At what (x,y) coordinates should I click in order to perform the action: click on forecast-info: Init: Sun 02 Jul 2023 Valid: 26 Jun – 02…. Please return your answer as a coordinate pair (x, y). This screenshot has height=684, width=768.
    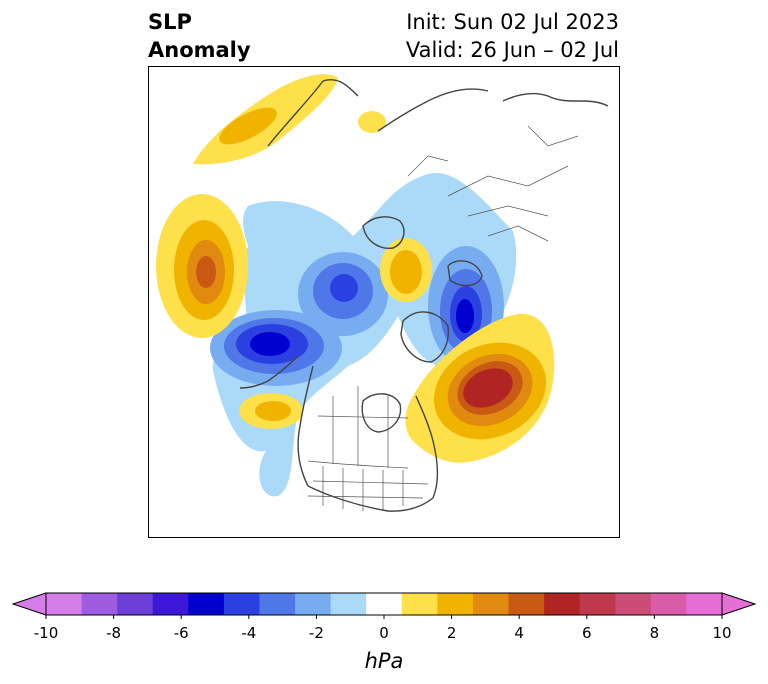
    Looking at the image, I should click on (512, 36).